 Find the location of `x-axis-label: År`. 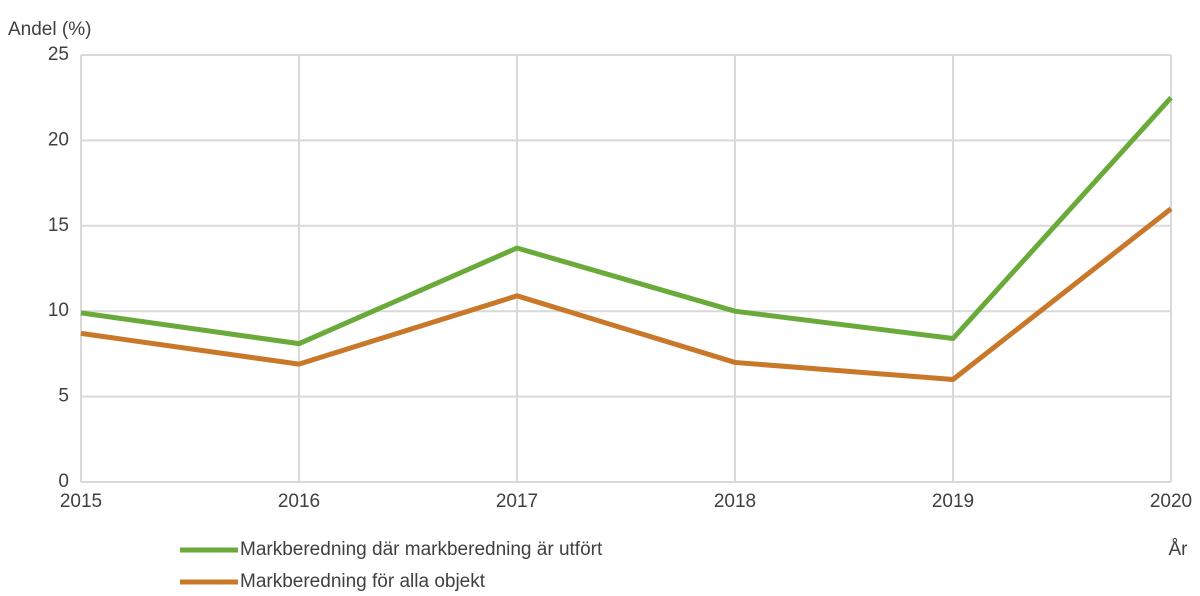

x-axis-label: År is located at coordinates (1179, 549).